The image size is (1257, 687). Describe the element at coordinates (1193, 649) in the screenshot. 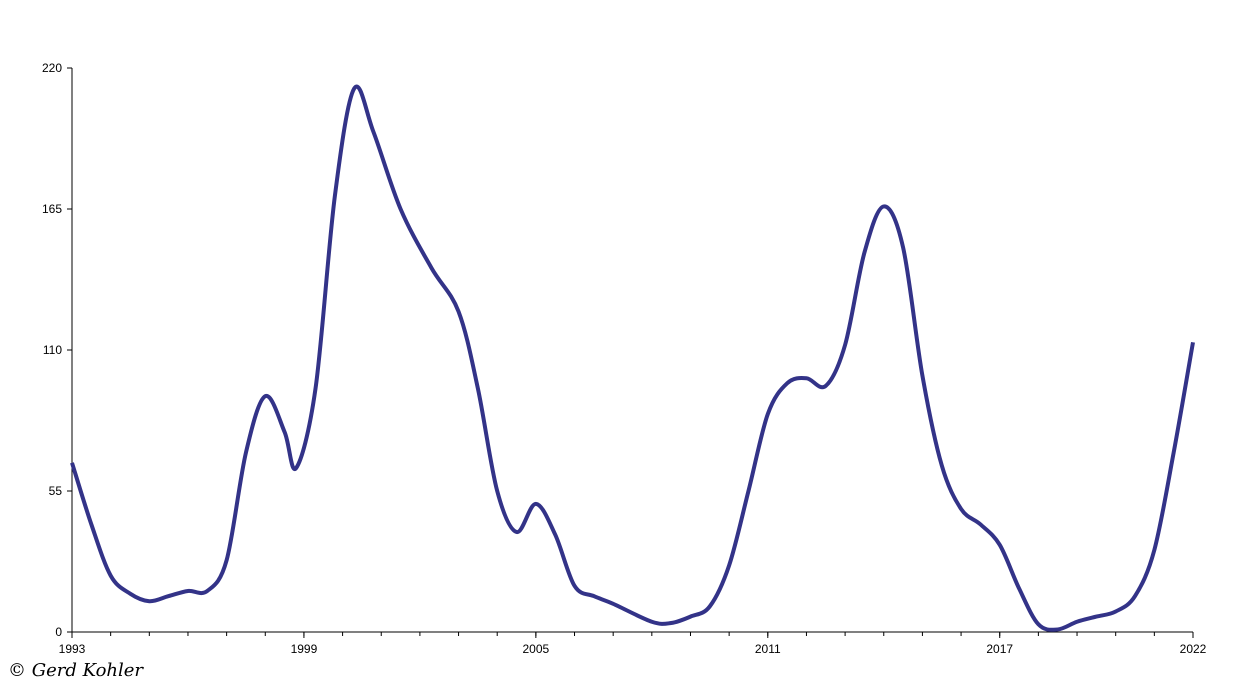

I see `x-tick-label: 2022` at that location.